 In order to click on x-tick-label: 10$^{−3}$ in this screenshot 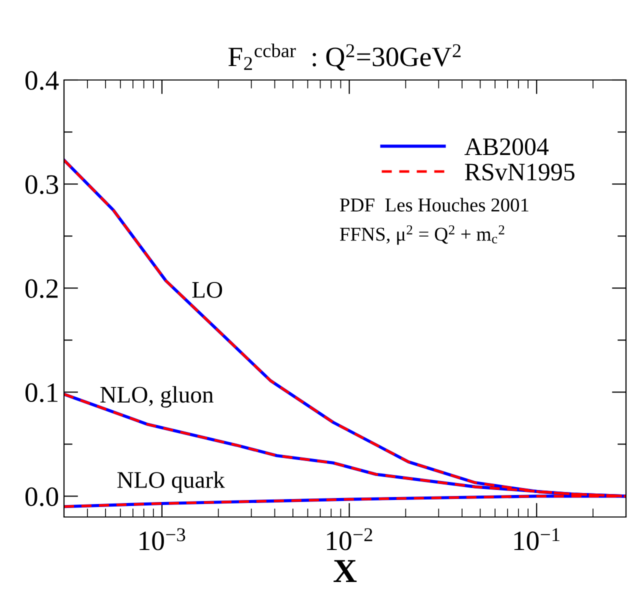, I will do `click(163, 539)`.